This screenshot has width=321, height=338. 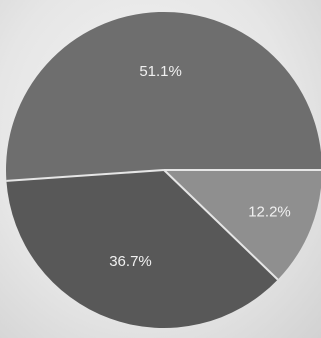 I want to click on slice-label-3: 51.1%, so click(x=160, y=71).